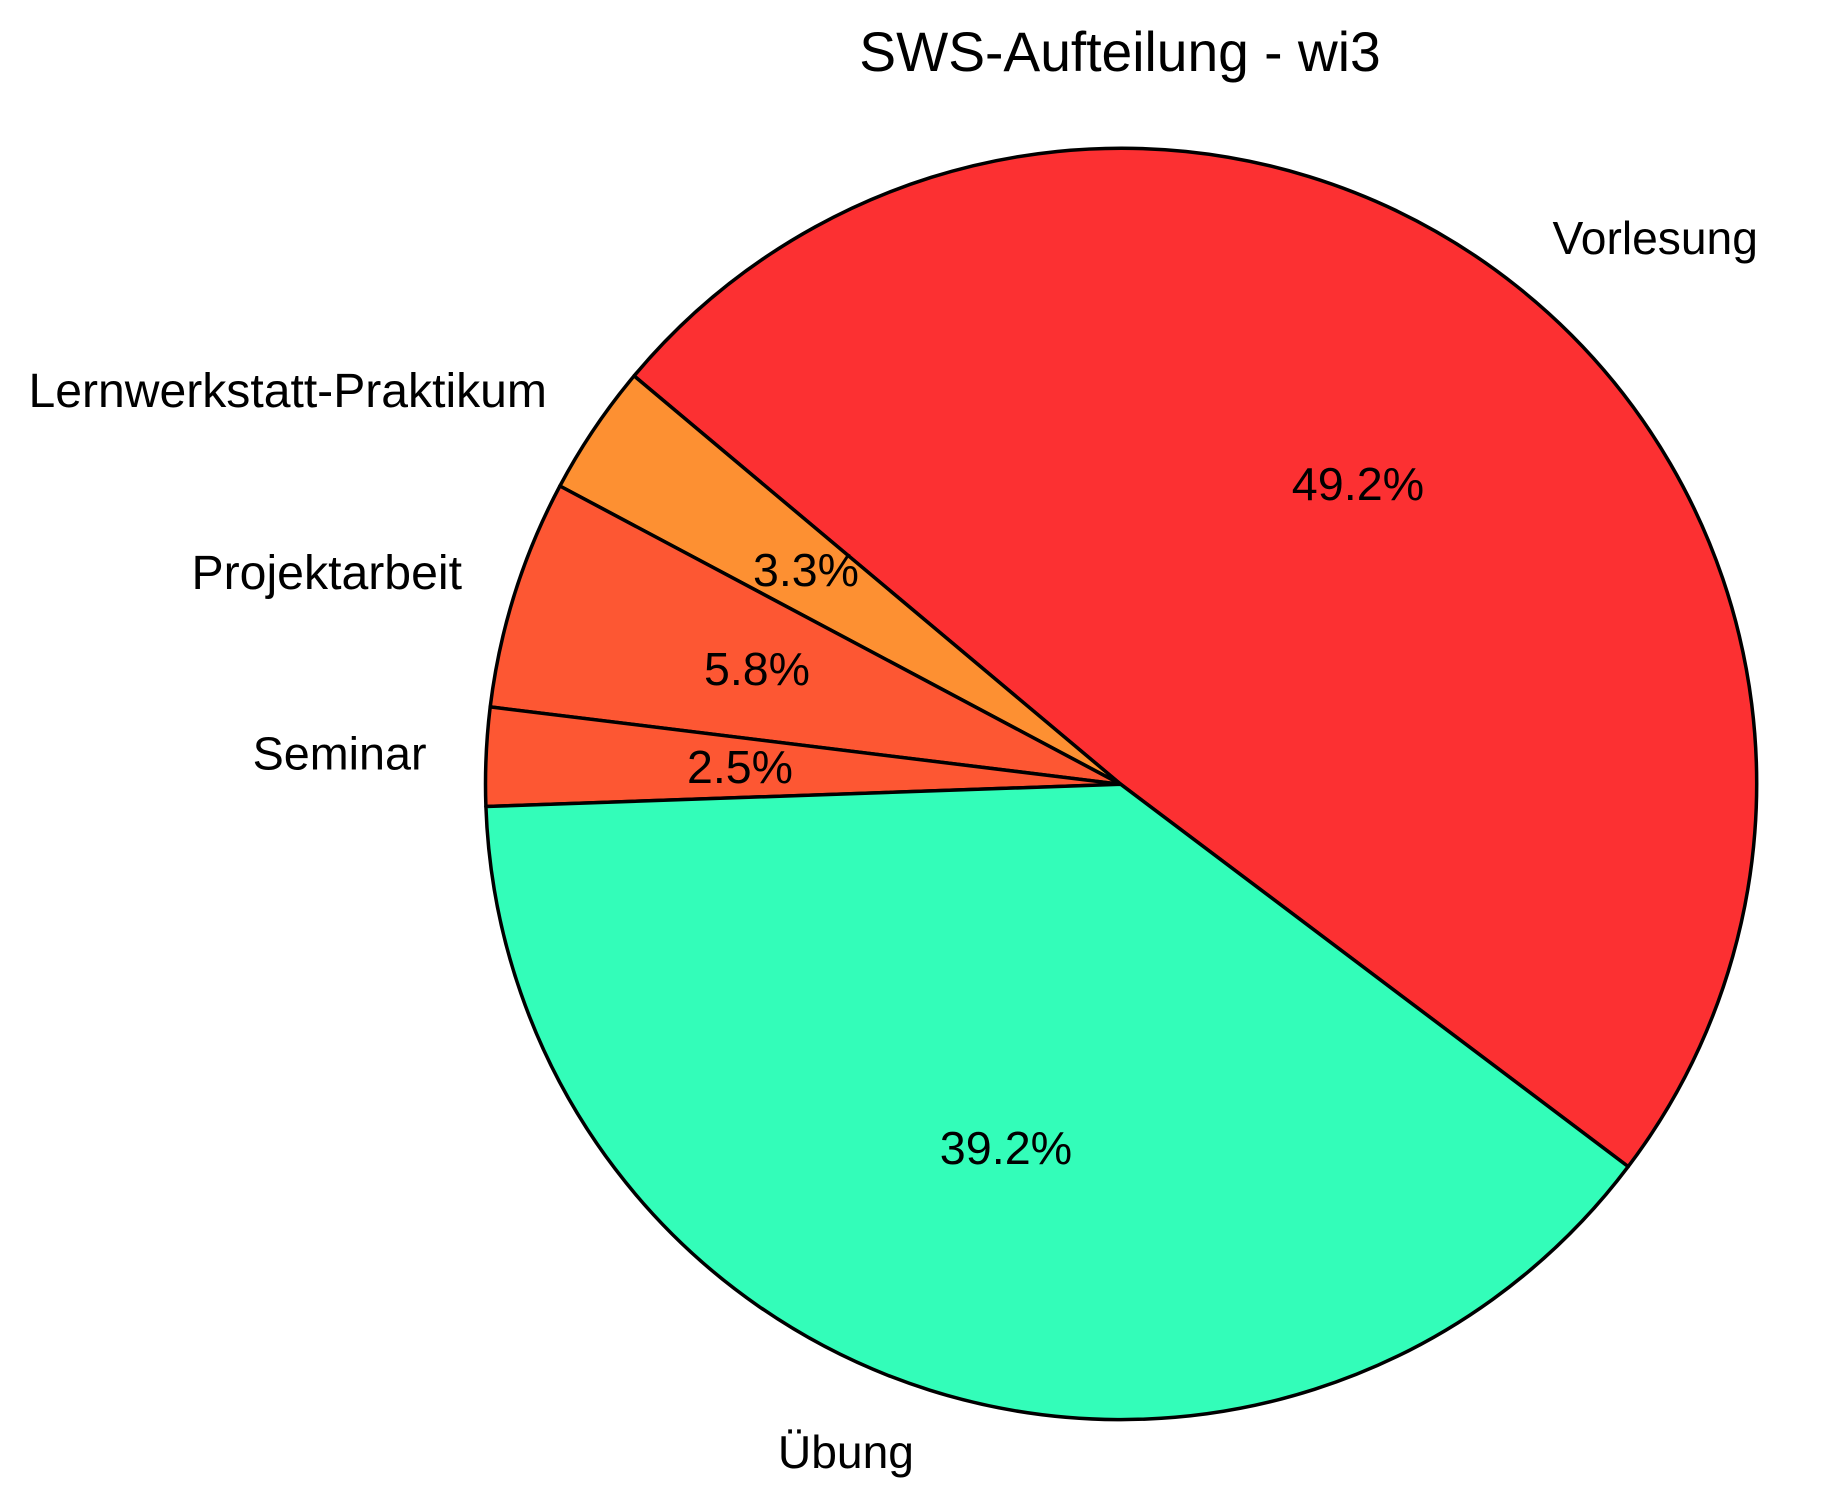  Describe the element at coordinates (288, 391) in the screenshot. I see `svg-text: Lernwerkstatt-Praktikum` at that location.